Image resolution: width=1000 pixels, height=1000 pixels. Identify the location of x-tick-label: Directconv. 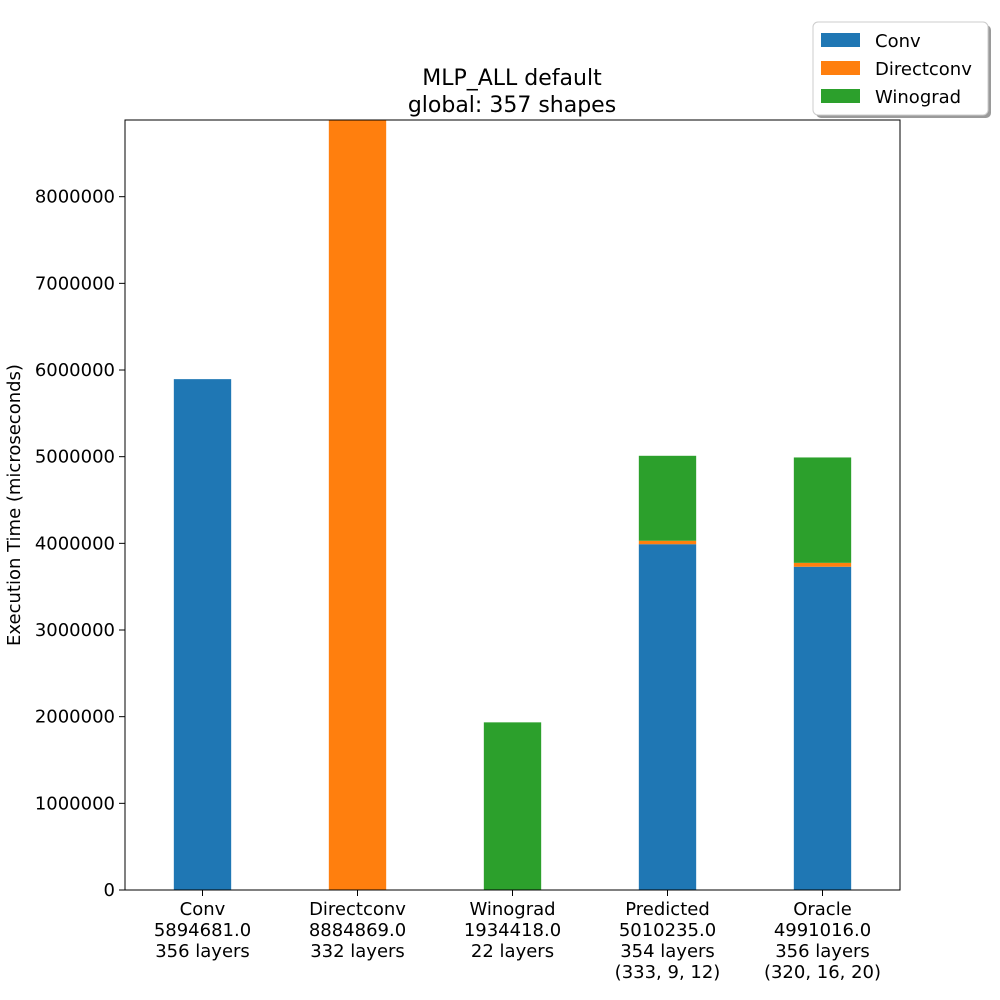
(357, 909).